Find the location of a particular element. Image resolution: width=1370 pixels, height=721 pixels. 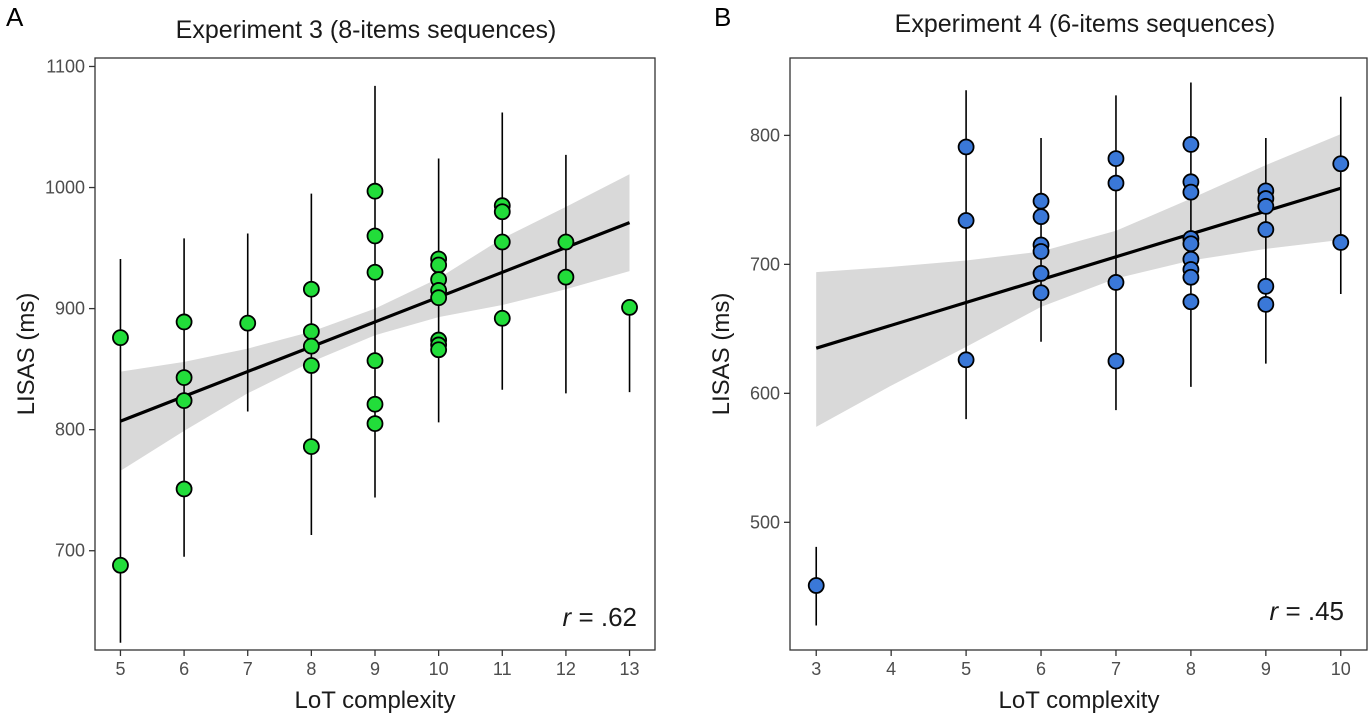

y-tick-label: 1000 is located at coordinates (65, 188).